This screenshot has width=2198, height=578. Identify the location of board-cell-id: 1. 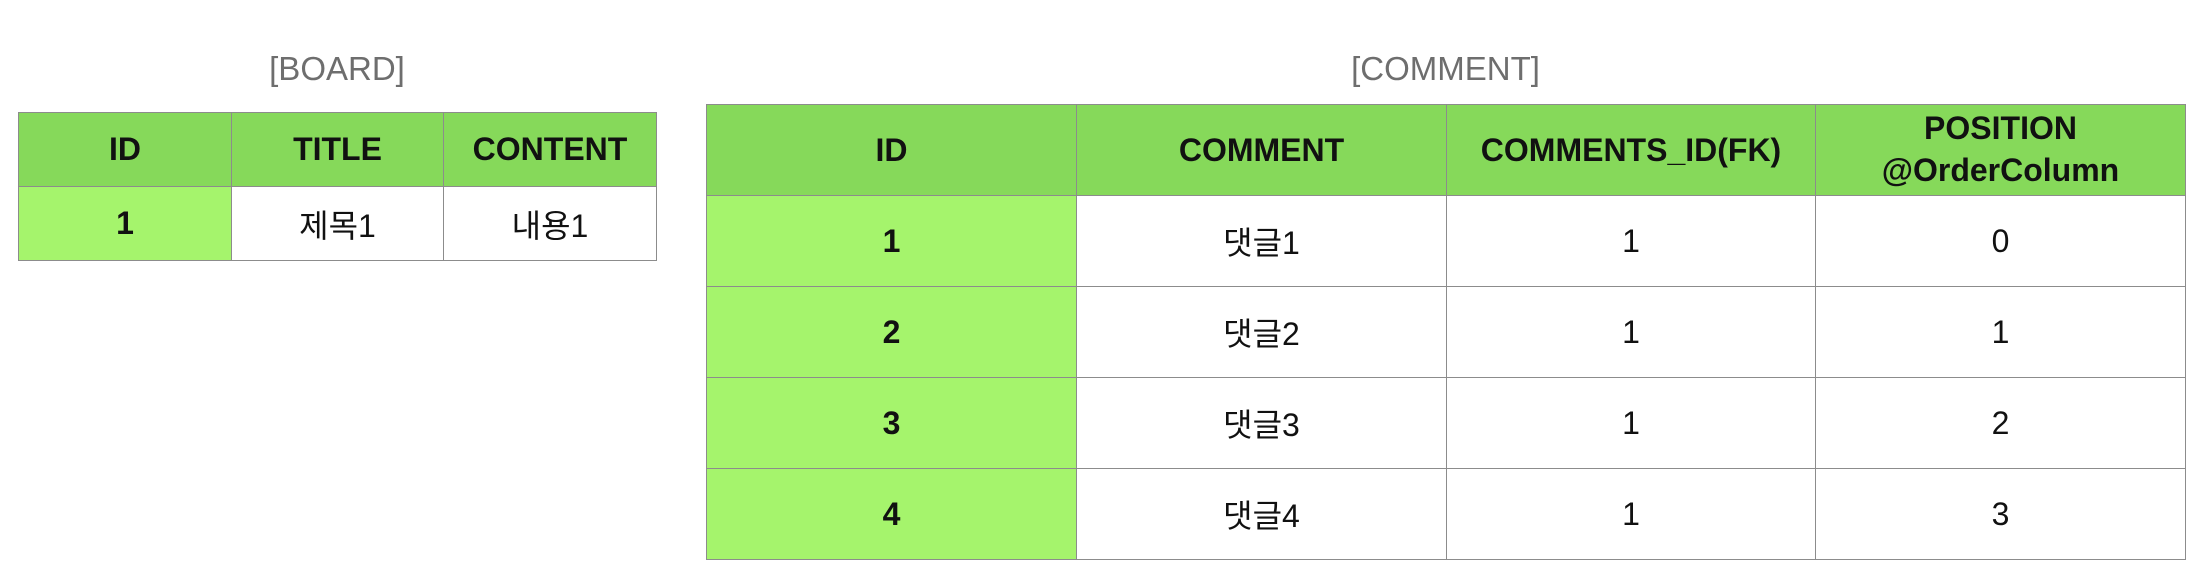
(125, 223).